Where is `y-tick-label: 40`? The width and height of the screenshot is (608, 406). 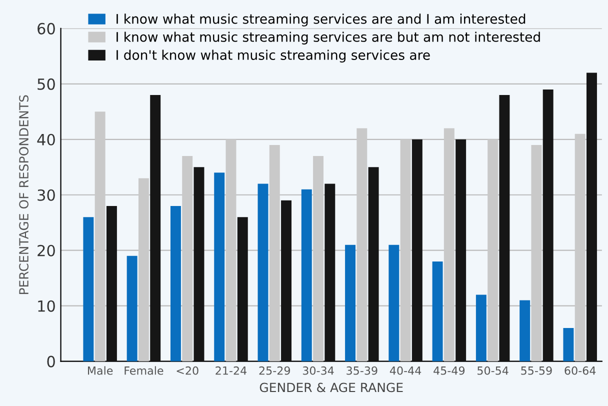 y-tick-label: 40 is located at coordinates (46, 140).